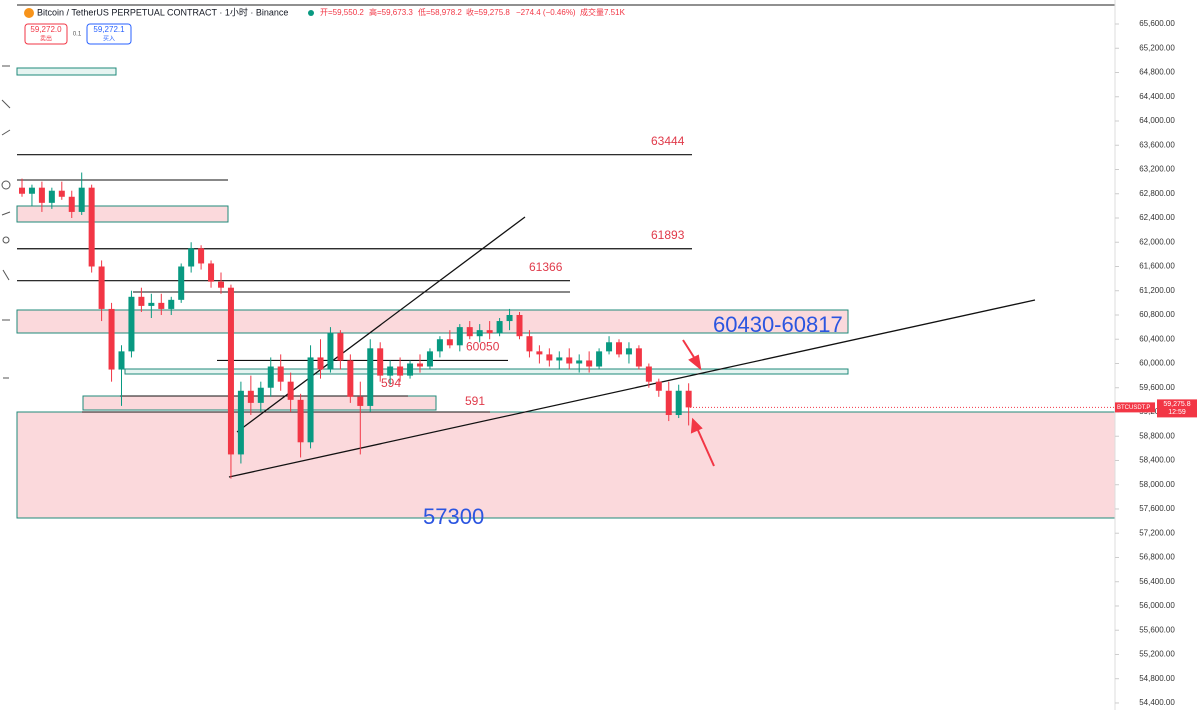 Image resolution: width=1199 pixels, height=710 pixels. I want to click on level-label: 63444, so click(668, 141).